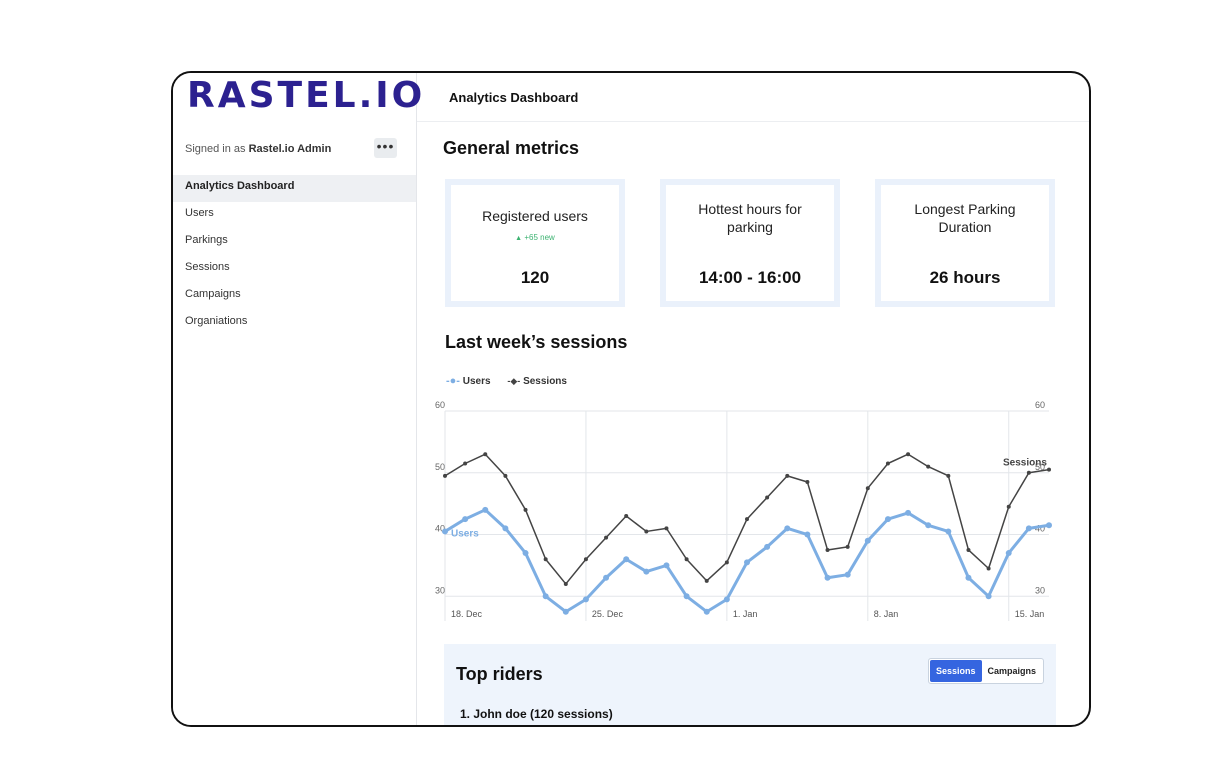 Image resolution: width=1228 pixels, height=766 pixels. I want to click on signed-in-info: Signed in as Rastel.io Admin, so click(258, 149).